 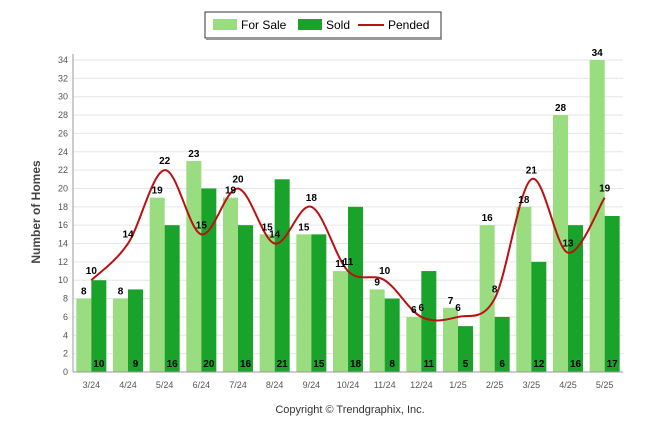 What do you see at coordinates (392, 364) in the screenshot?
I see `data-label-sold: 8` at bounding box center [392, 364].